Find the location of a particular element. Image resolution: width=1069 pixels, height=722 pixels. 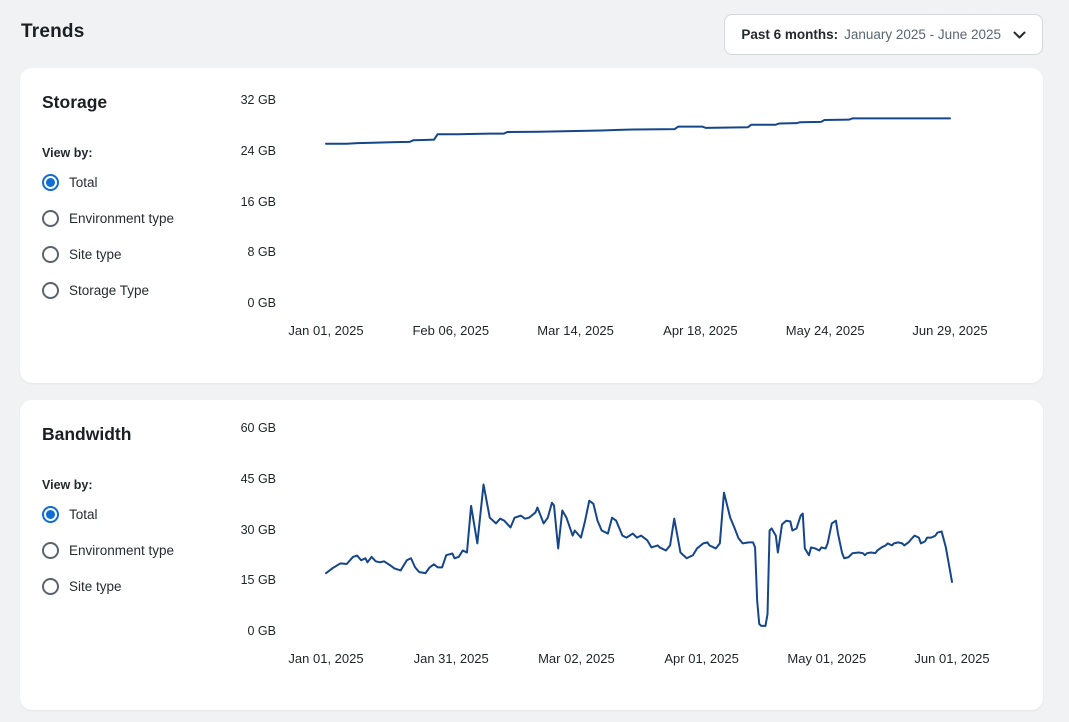

x-axis-tick-label: May 24, 2025 is located at coordinates (825, 330).